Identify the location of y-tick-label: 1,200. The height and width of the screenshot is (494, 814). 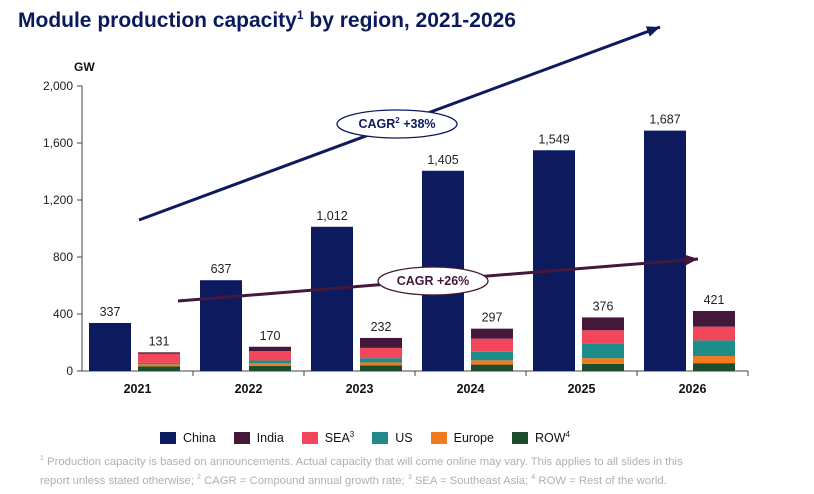
(58, 200).